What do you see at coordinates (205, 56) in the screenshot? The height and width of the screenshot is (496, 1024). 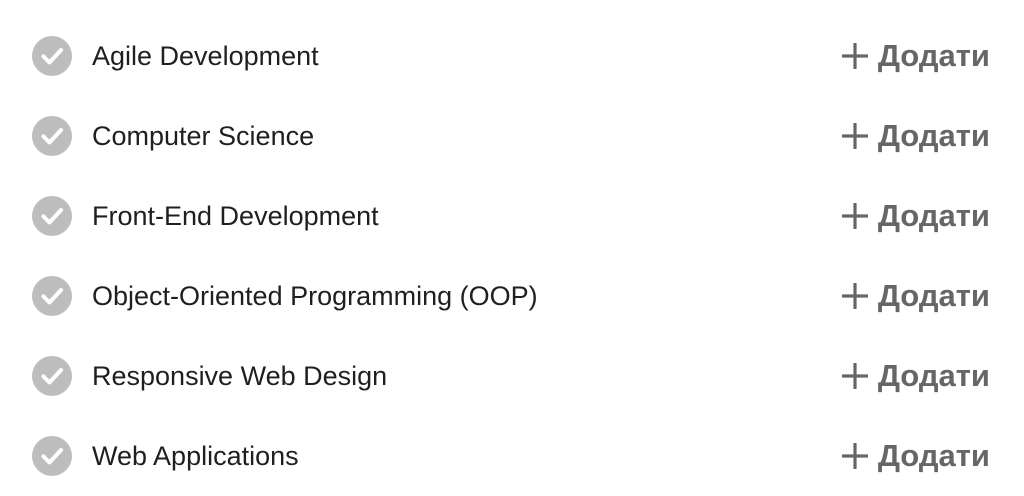 I see `skill-name: Agile Development` at bounding box center [205, 56].